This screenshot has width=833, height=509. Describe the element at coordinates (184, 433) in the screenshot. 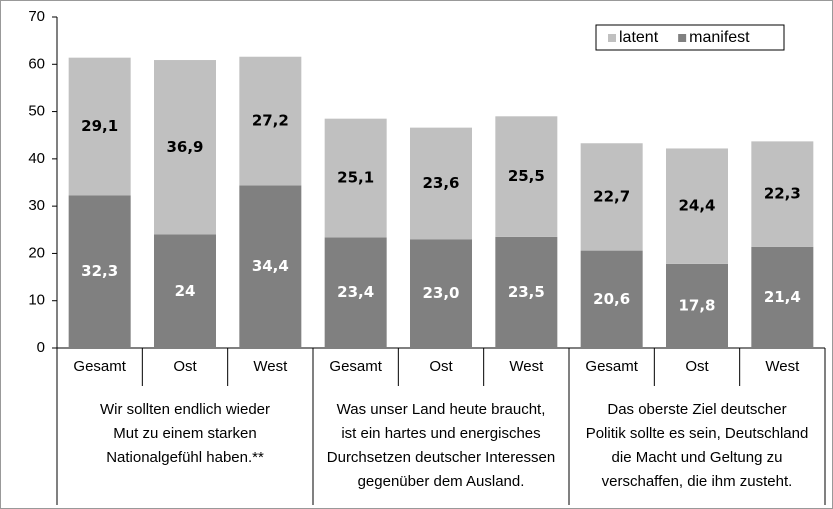

I see `group-label: Mut zu einem starken` at that location.